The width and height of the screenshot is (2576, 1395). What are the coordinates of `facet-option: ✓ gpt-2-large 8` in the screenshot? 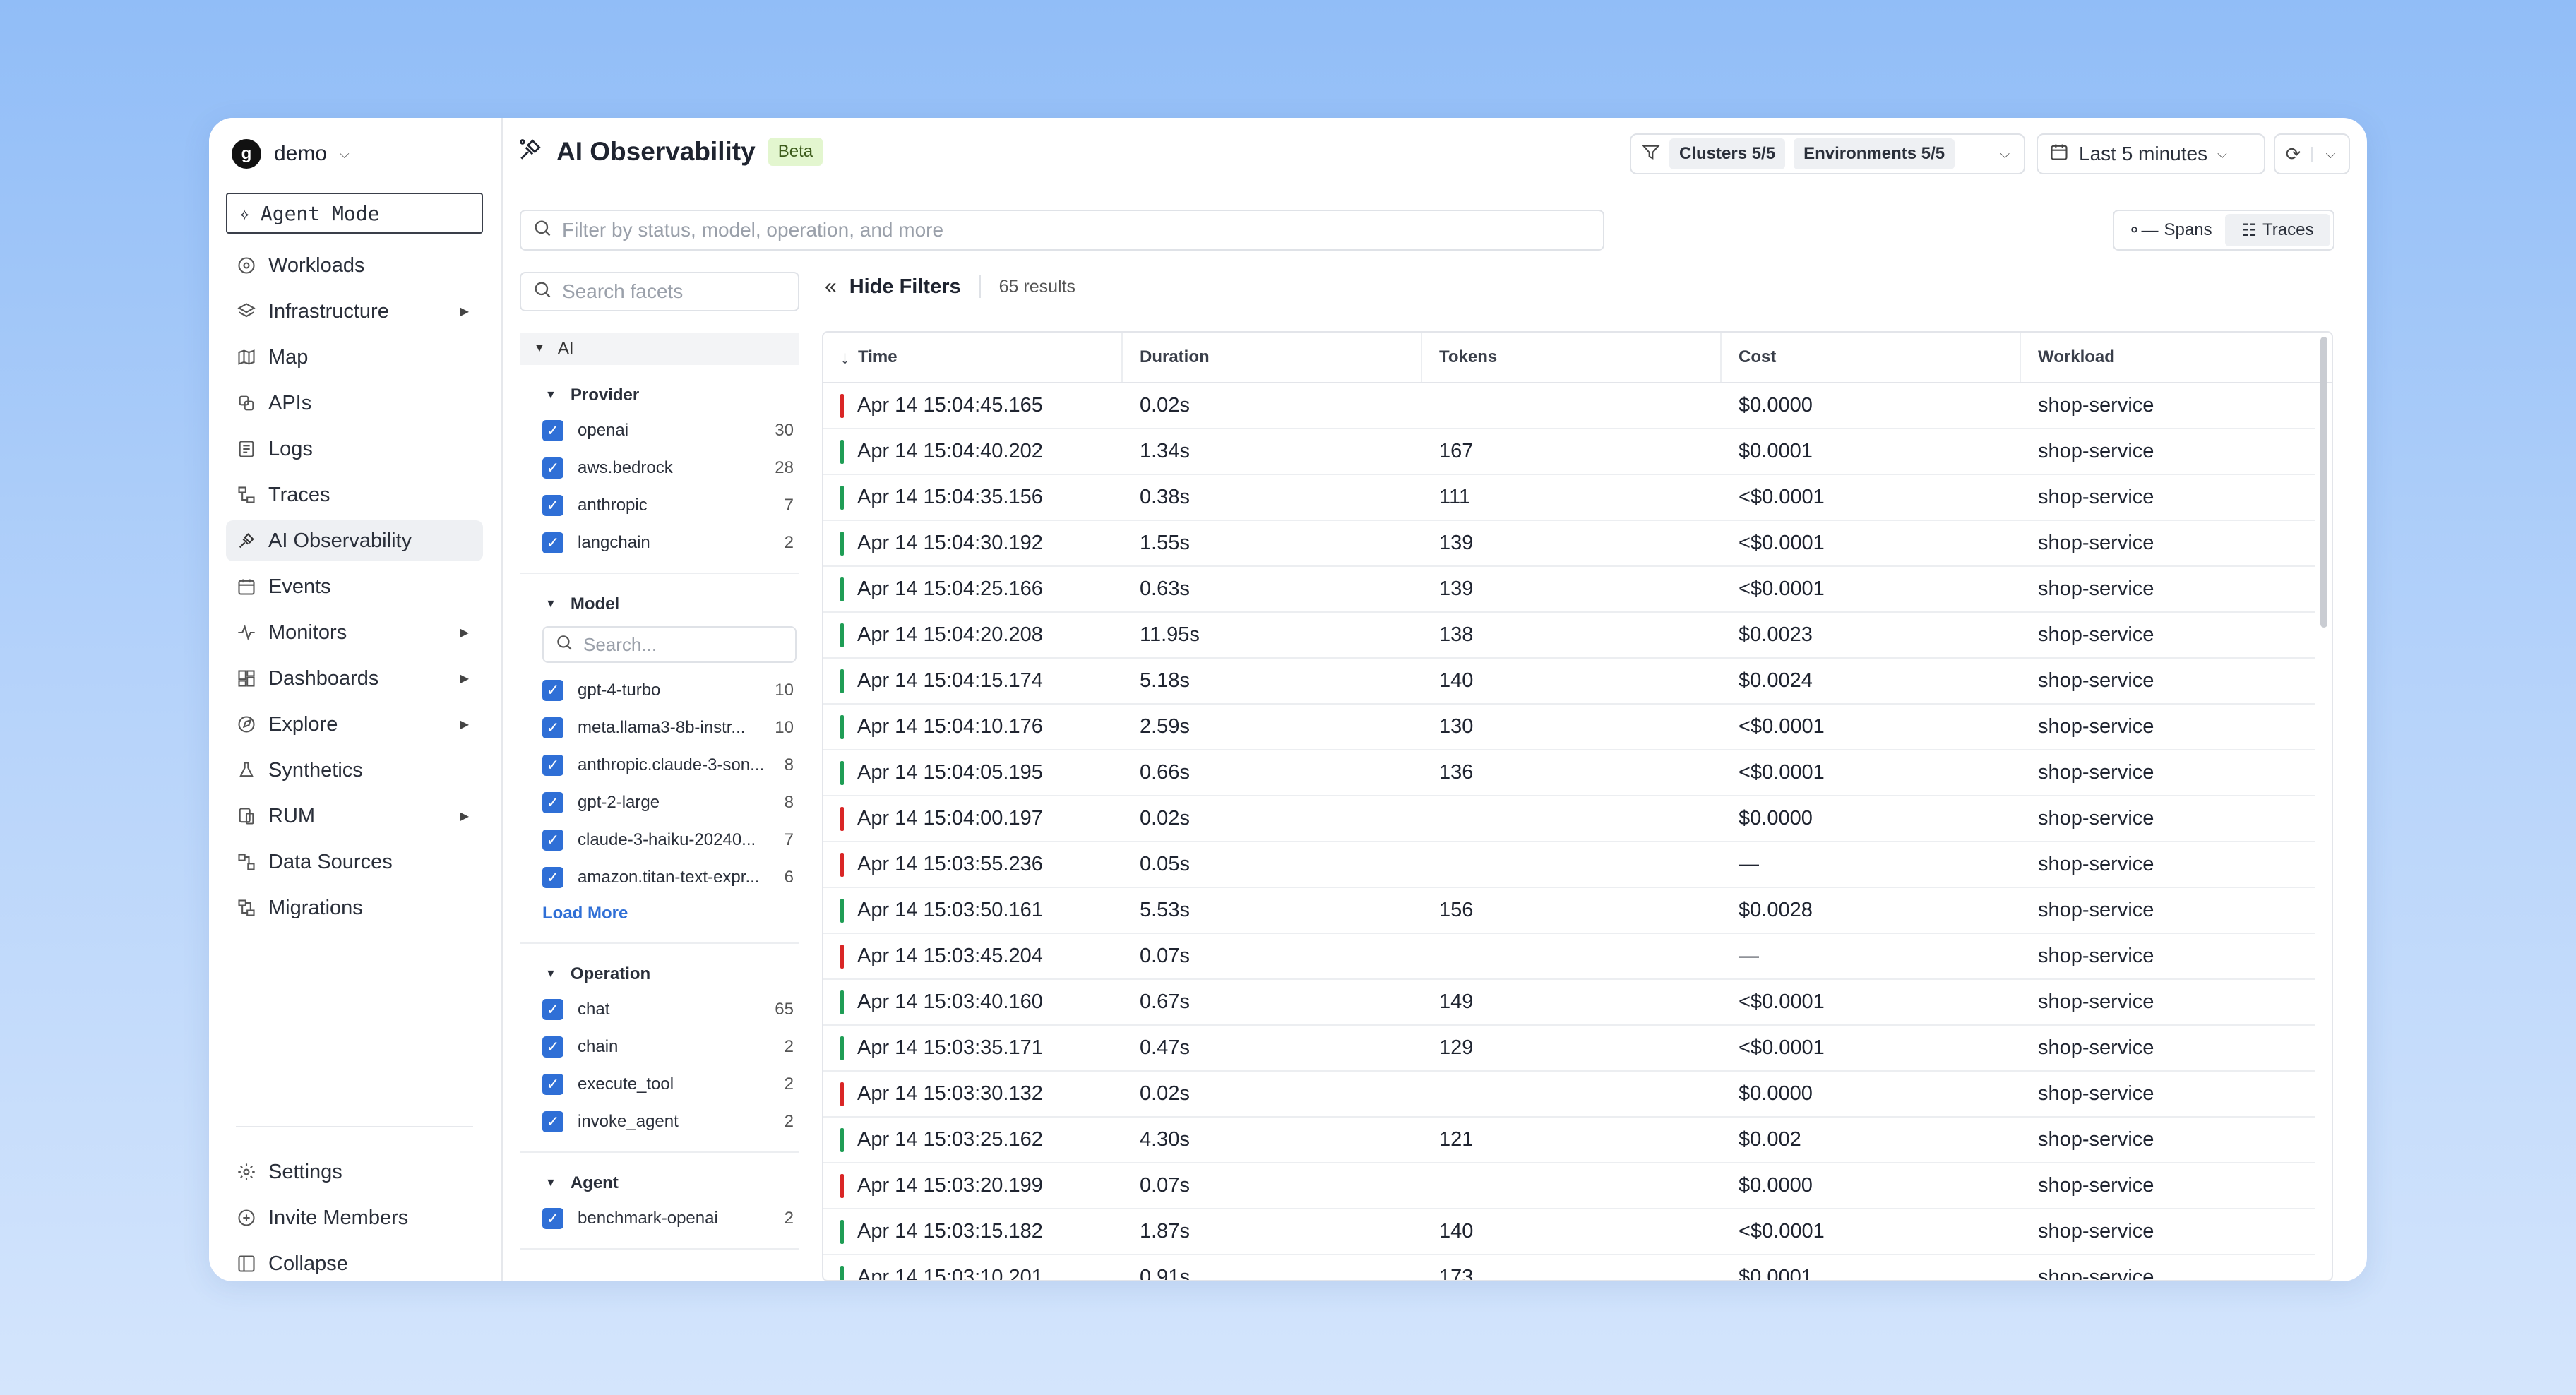 It's located at (659, 802).